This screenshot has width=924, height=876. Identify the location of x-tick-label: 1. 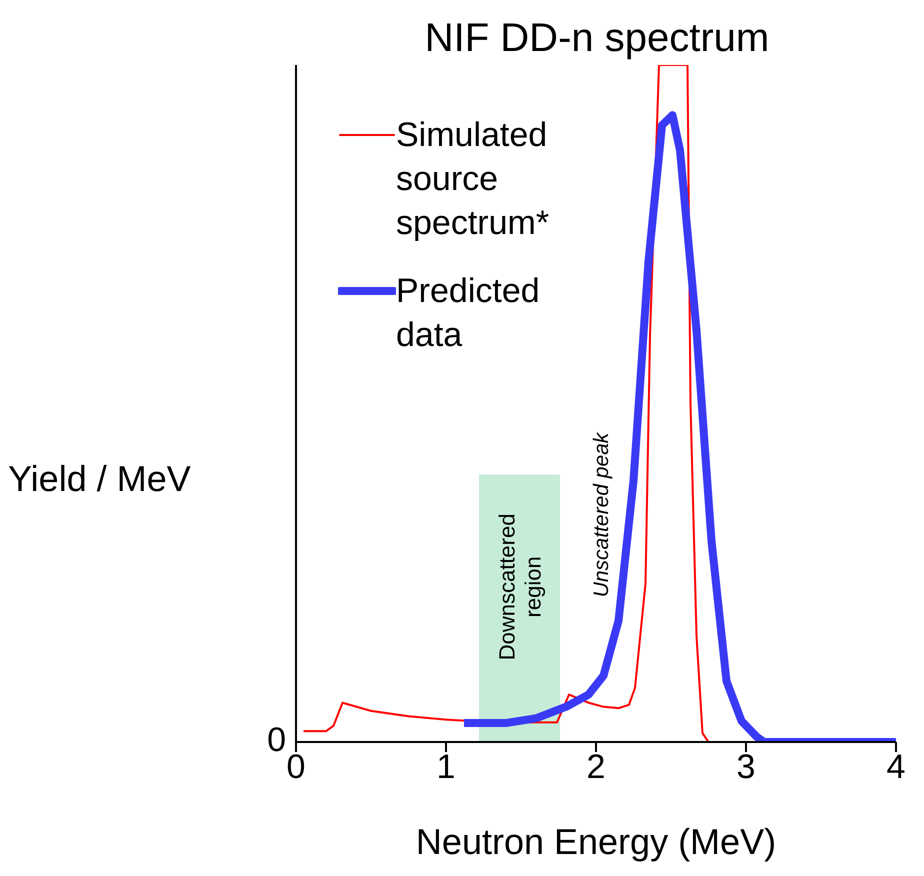
(446, 767).